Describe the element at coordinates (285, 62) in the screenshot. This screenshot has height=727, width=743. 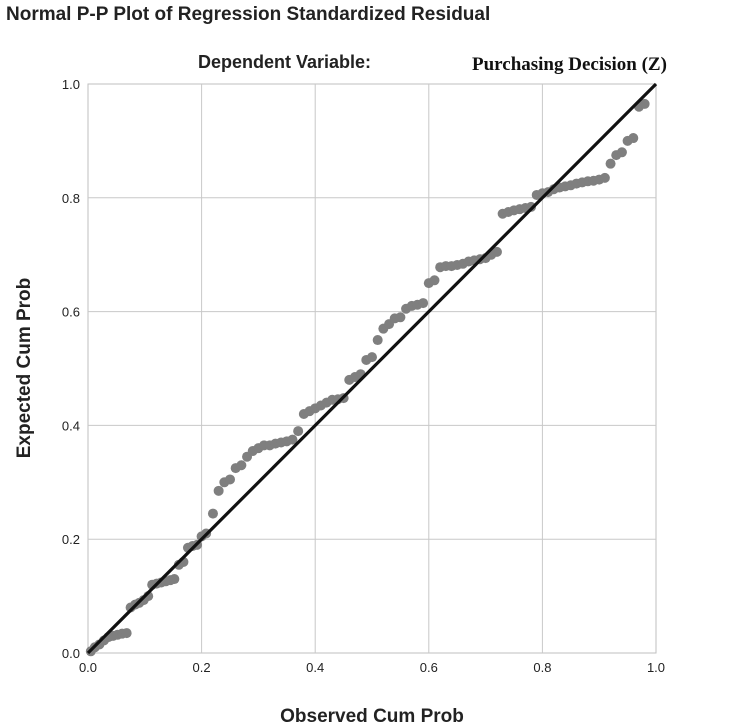
I see `dependent-variable-label: Dependent Variable:` at that location.